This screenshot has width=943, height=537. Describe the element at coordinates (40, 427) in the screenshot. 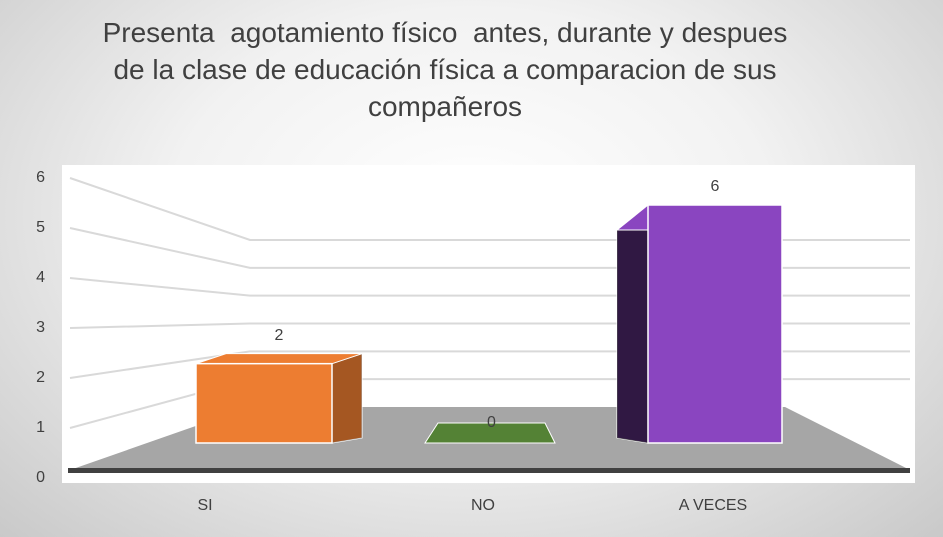

I see `y-tick-label: 1` at that location.